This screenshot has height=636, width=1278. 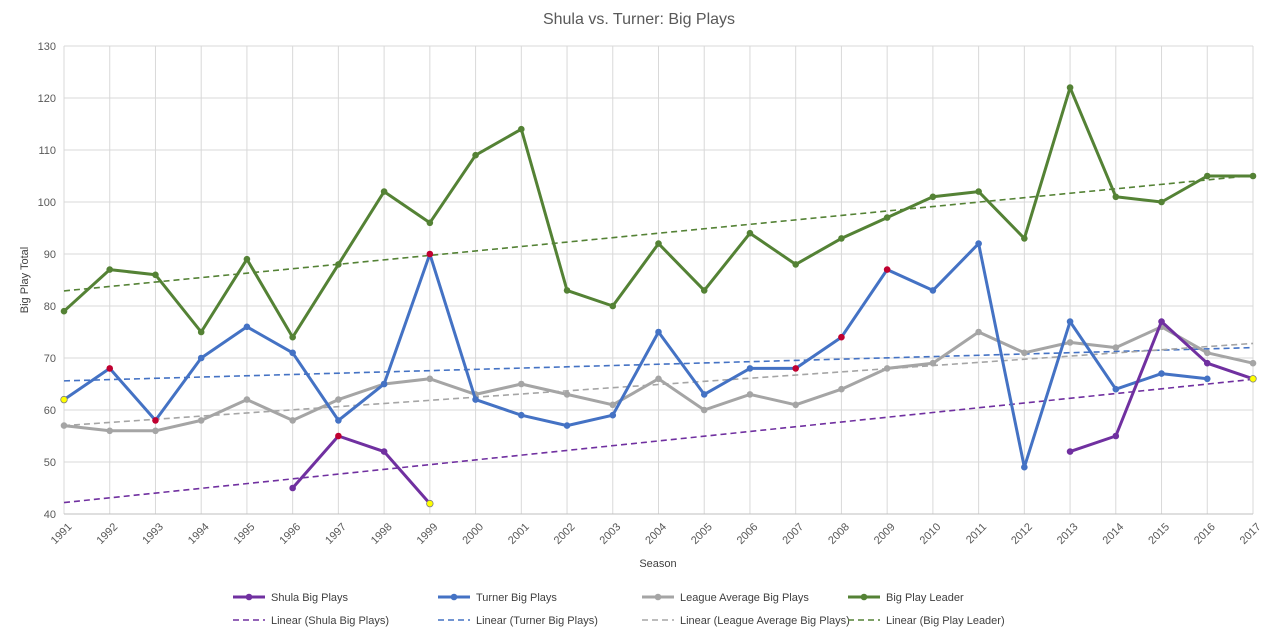 What do you see at coordinates (50, 359) in the screenshot?
I see `y-tick-label: 70` at bounding box center [50, 359].